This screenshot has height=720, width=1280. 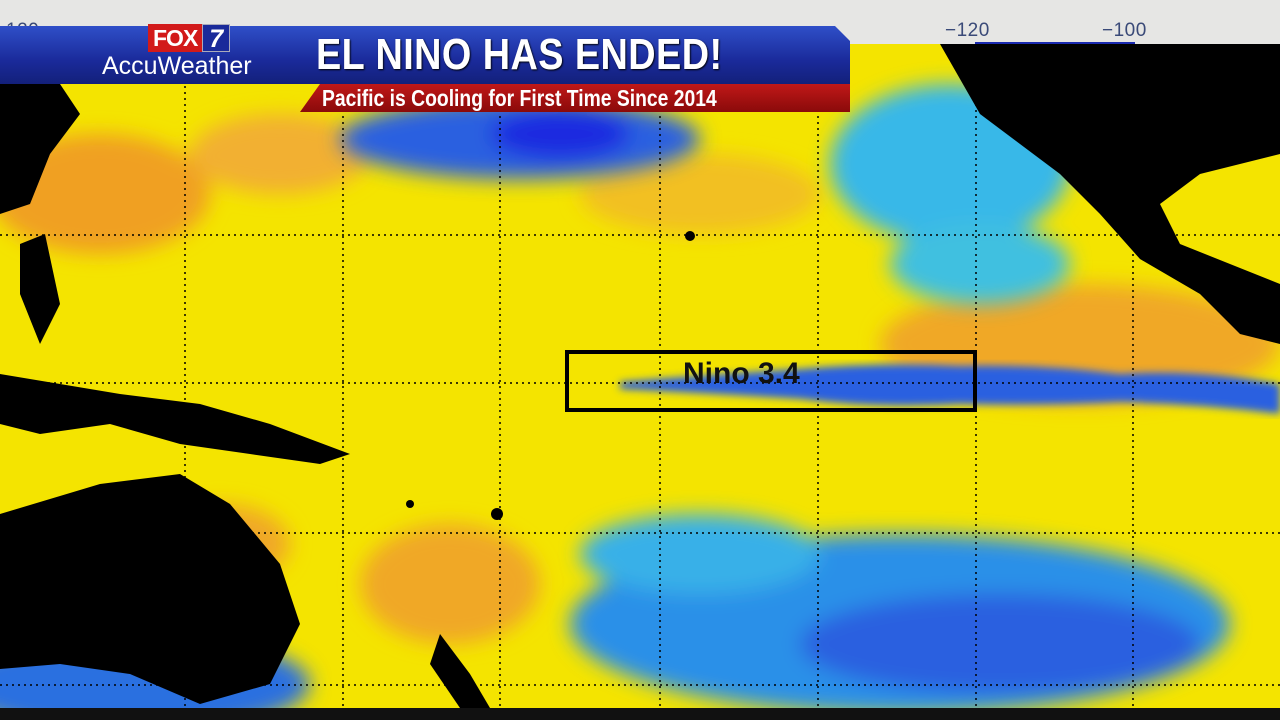 I want to click on asia-landmass, so click(x=40, y=149).